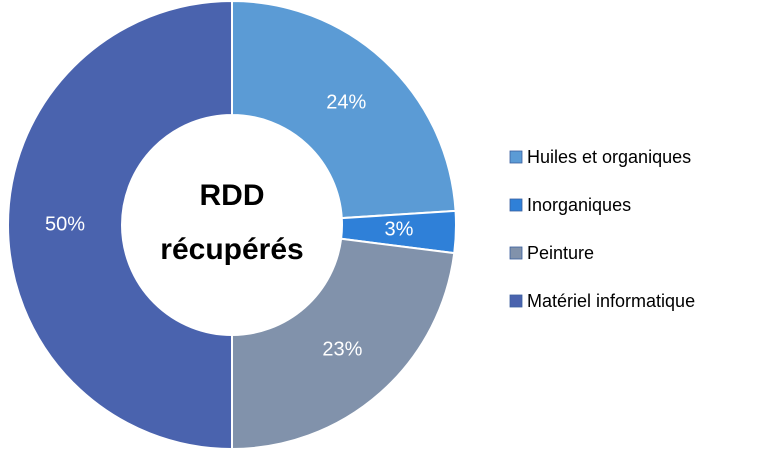  What do you see at coordinates (609, 157) in the screenshot?
I see `legend-label: Huiles et organiques` at bounding box center [609, 157].